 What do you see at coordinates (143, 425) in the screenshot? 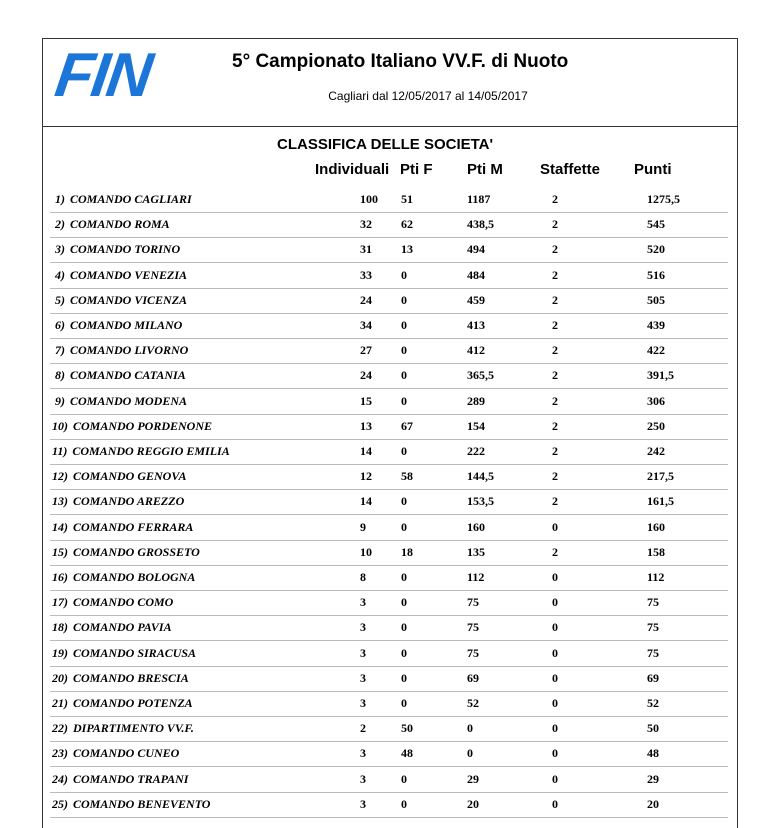
I see `team-name: COMANDO PORDENONE` at bounding box center [143, 425].